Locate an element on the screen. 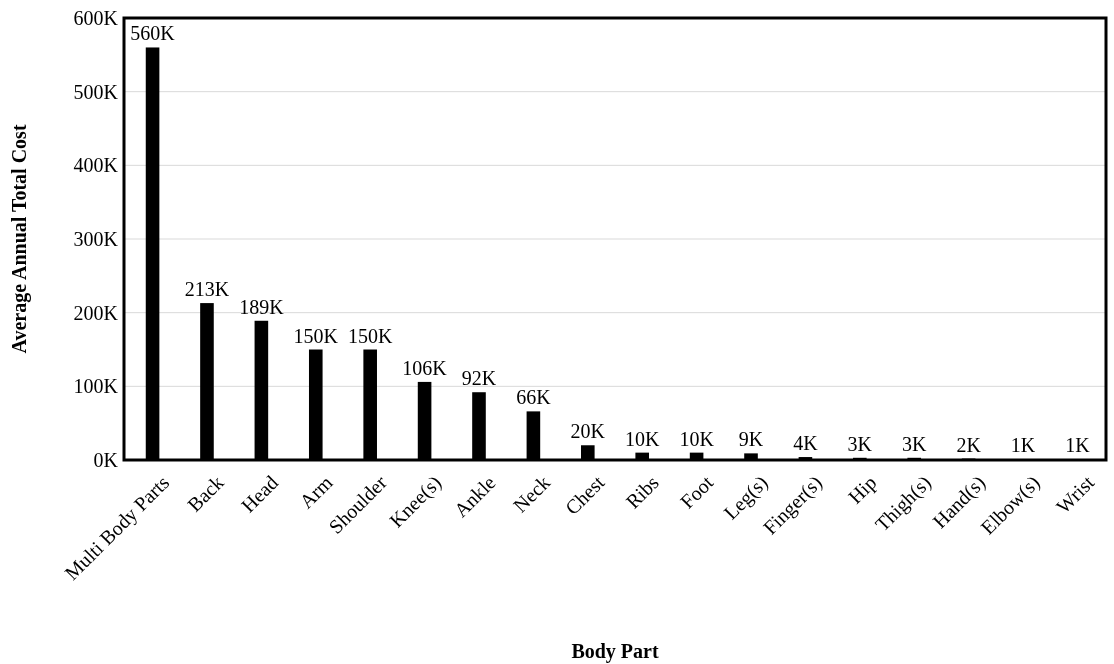  x-tick-label: Hip is located at coordinates (862, 490).